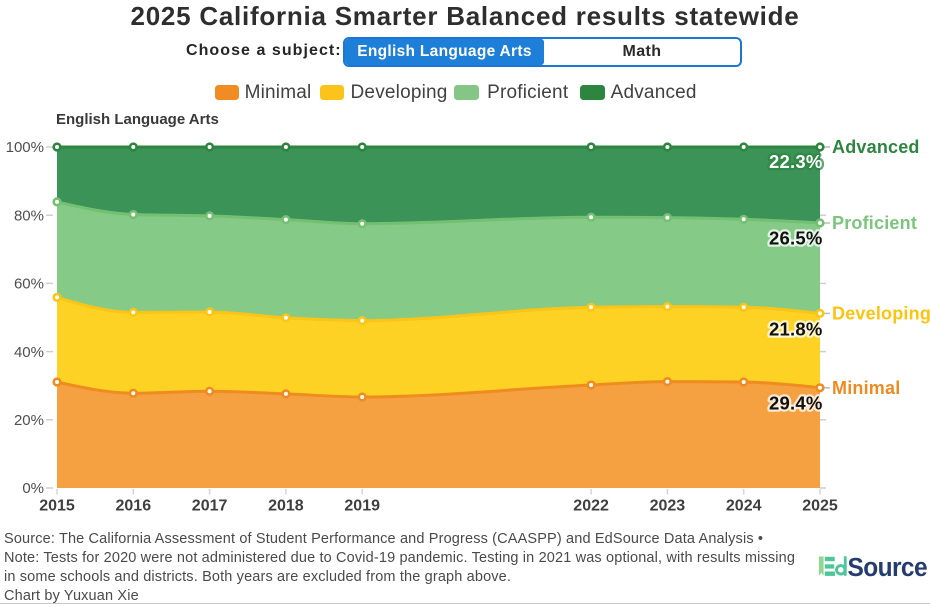 The width and height of the screenshot is (930, 607). What do you see at coordinates (286, 506) in the screenshot?
I see `svg-text: 2018` at bounding box center [286, 506].